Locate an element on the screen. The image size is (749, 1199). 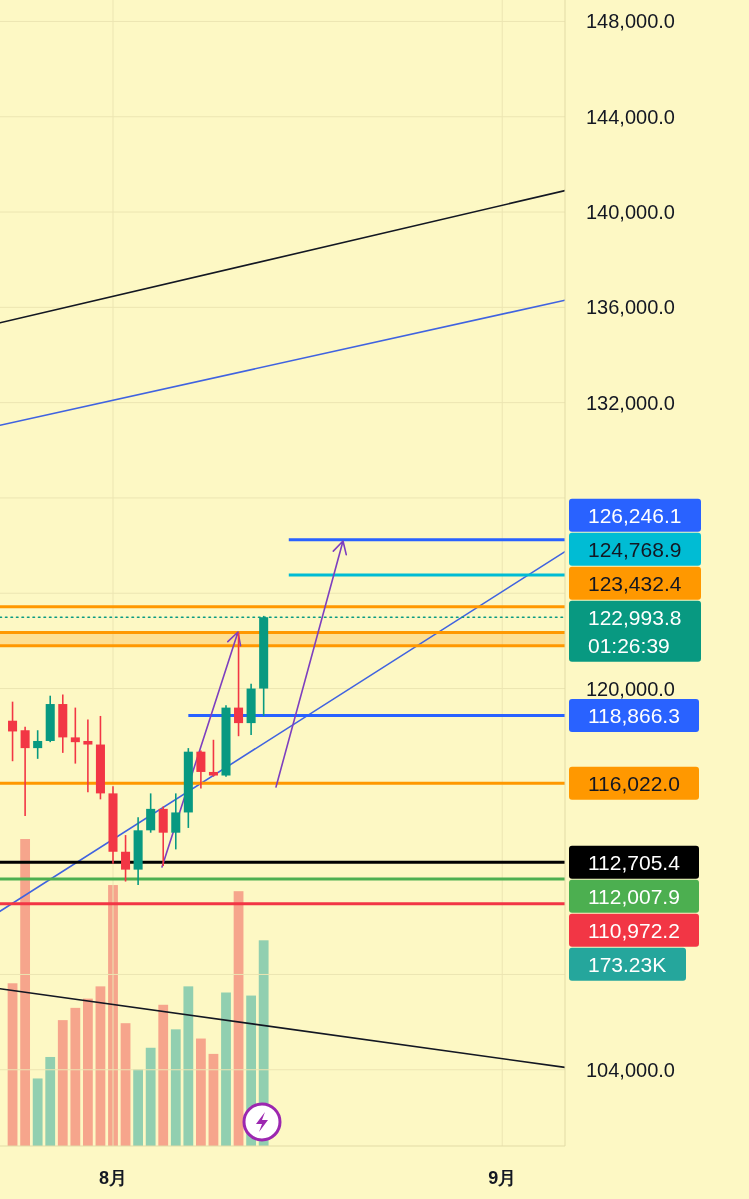
ref-line-label: 112,705.4 is located at coordinates (634, 862).